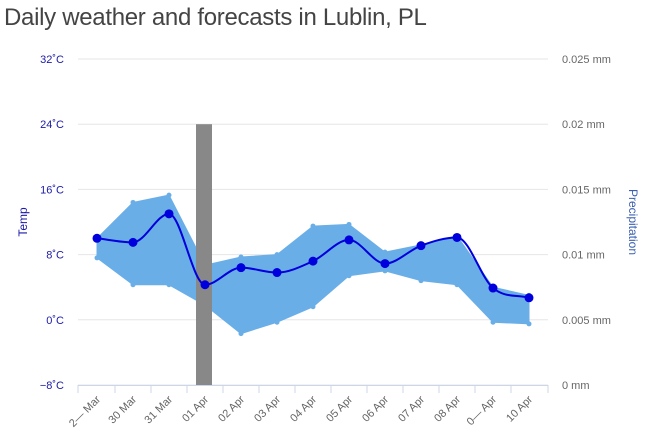 The image size is (650, 434). I want to click on x-tick-label: 06 Apr, so click(375, 408).